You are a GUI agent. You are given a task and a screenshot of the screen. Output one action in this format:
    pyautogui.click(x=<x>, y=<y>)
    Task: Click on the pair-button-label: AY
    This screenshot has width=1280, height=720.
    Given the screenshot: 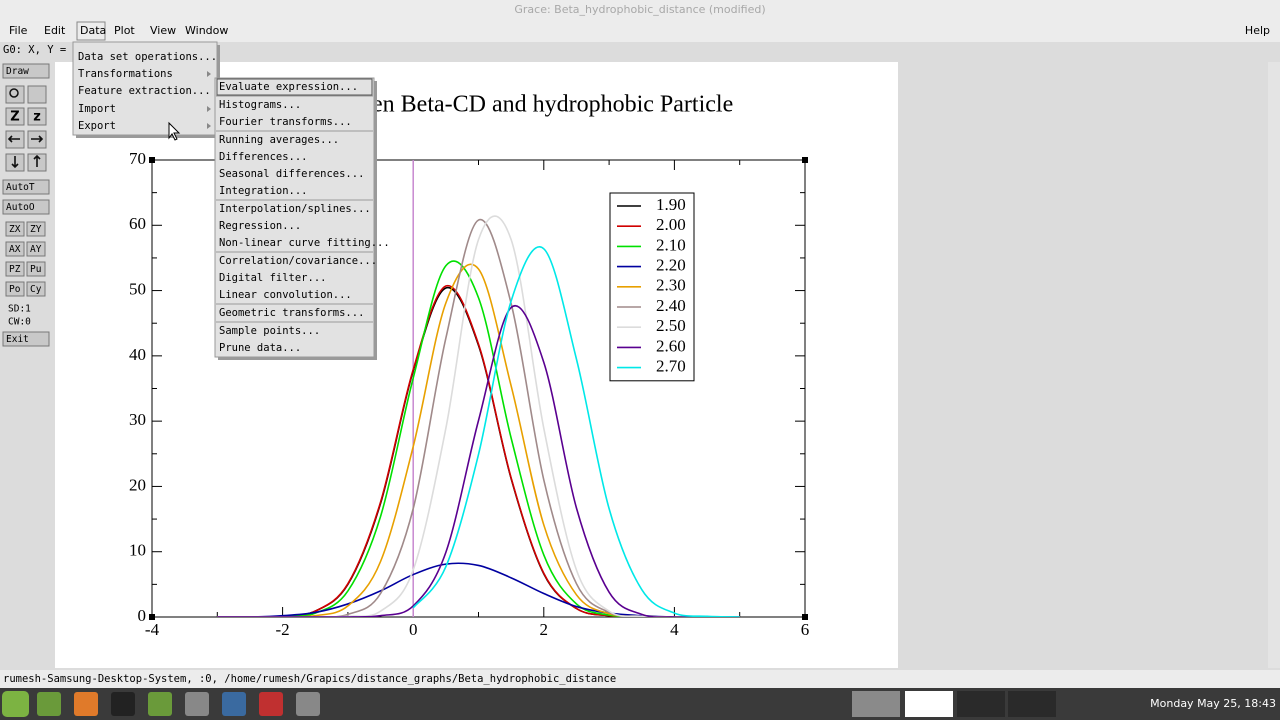 What is the action you would take?
    pyautogui.click(x=36, y=249)
    